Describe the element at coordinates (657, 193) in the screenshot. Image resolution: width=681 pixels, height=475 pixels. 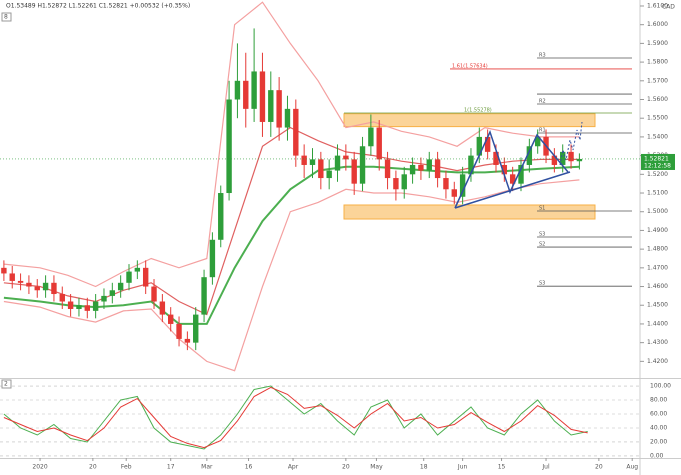
I see `y-tick-label: 1.5100` at that location.